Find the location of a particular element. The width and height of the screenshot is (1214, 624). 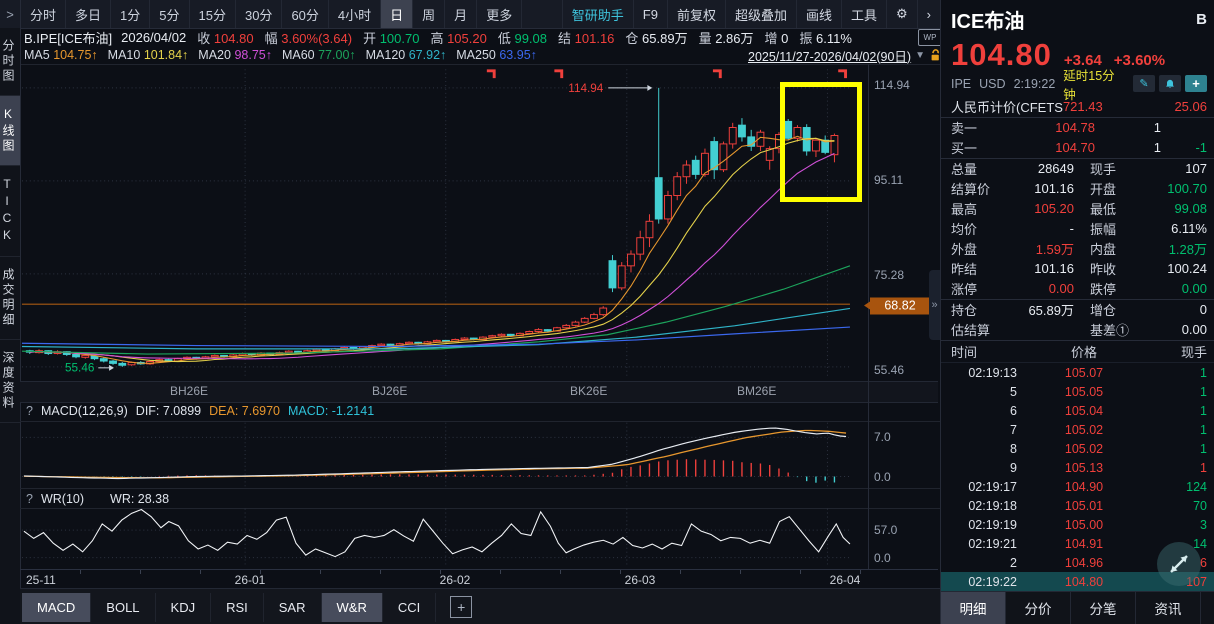

plus-icon: + is located at coordinates (1196, 84).